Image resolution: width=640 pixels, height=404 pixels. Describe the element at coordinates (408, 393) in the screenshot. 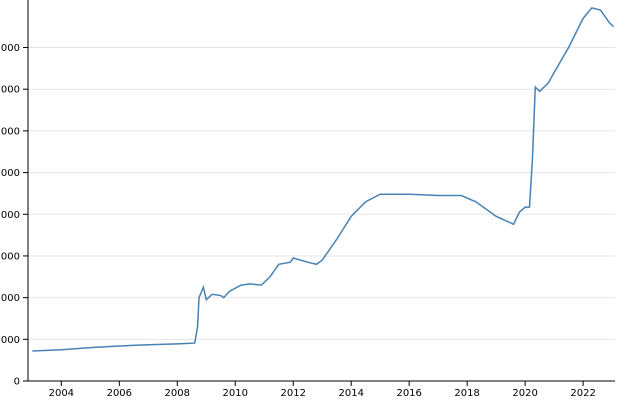

I see `x-tick-label: 2016` at that location.